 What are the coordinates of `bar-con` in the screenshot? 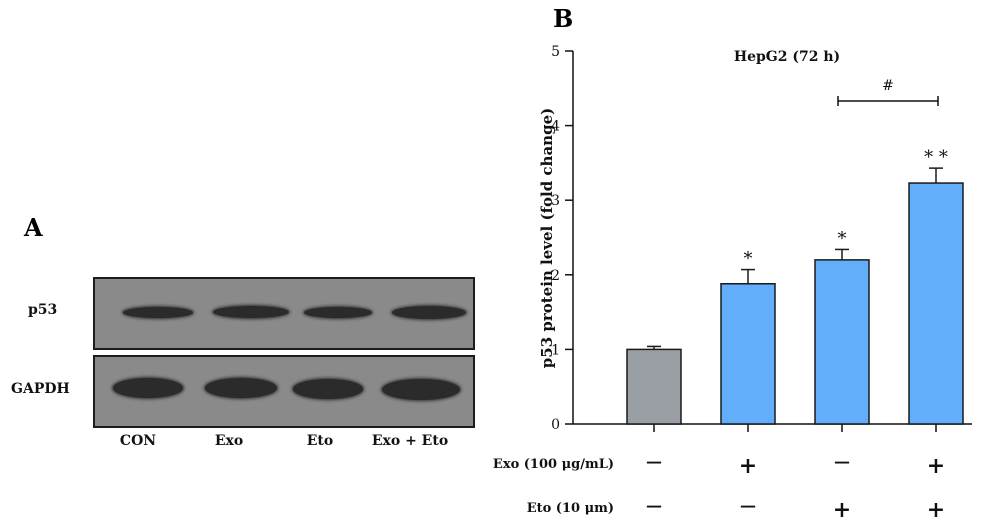 It's located at (654, 386).